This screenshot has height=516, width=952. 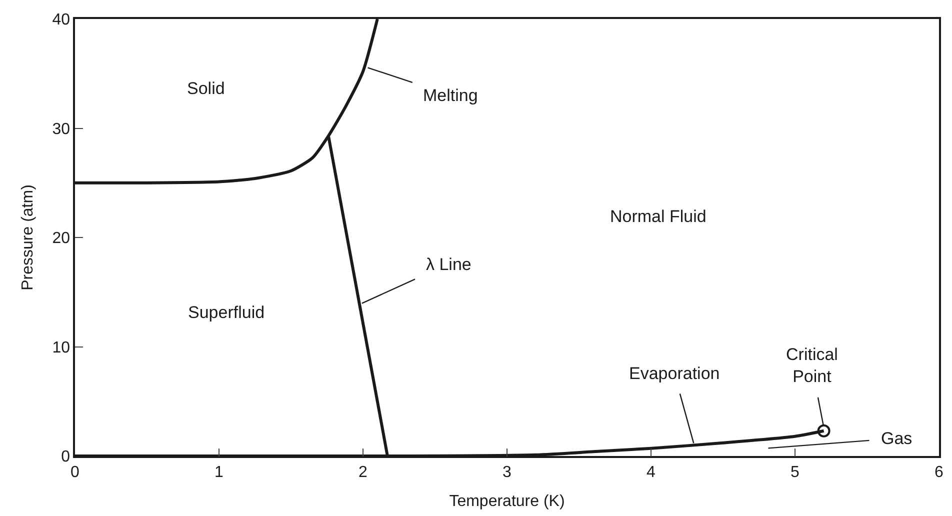 What do you see at coordinates (65, 457) in the screenshot?
I see `y-tick-label: 0` at bounding box center [65, 457].